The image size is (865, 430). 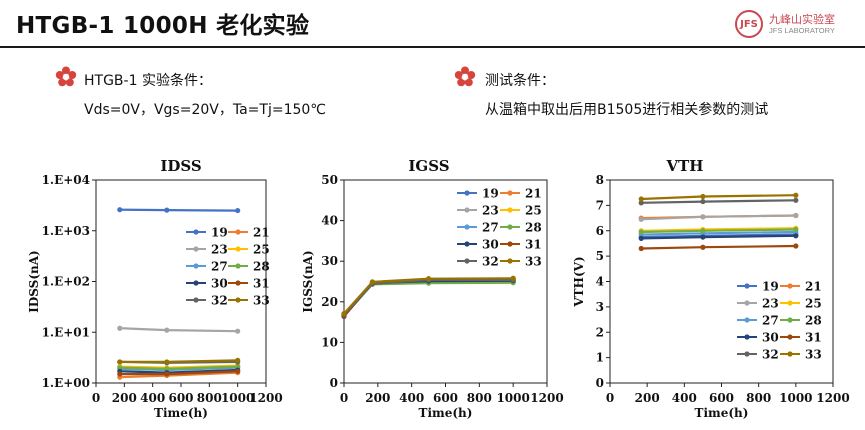 What do you see at coordinates (600, 231) in the screenshot?
I see `vth-y-tick-label: 6` at bounding box center [600, 231].